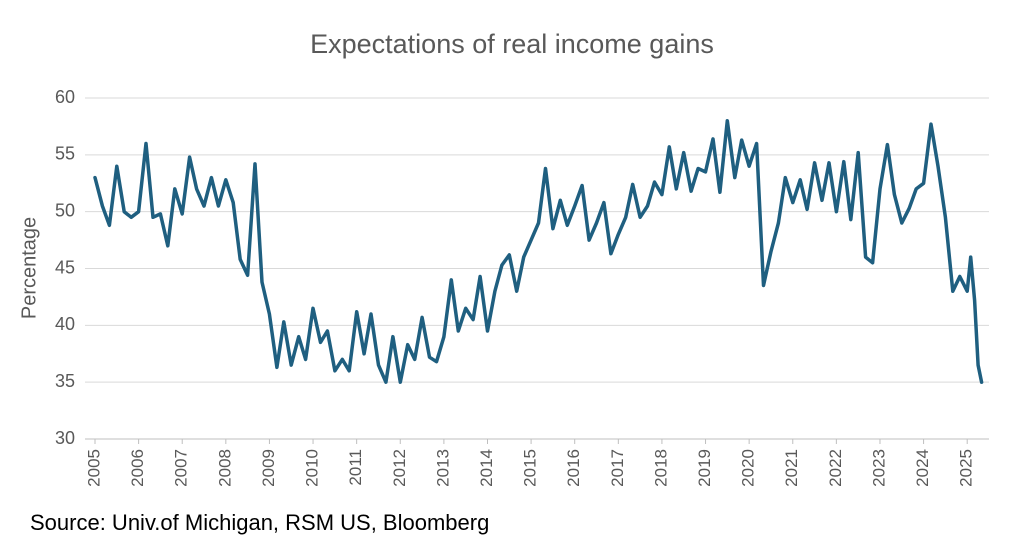 The width and height of the screenshot is (1024, 547). Describe the element at coordinates (137, 468) in the screenshot. I see `x-tick-label: 2006` at that location.